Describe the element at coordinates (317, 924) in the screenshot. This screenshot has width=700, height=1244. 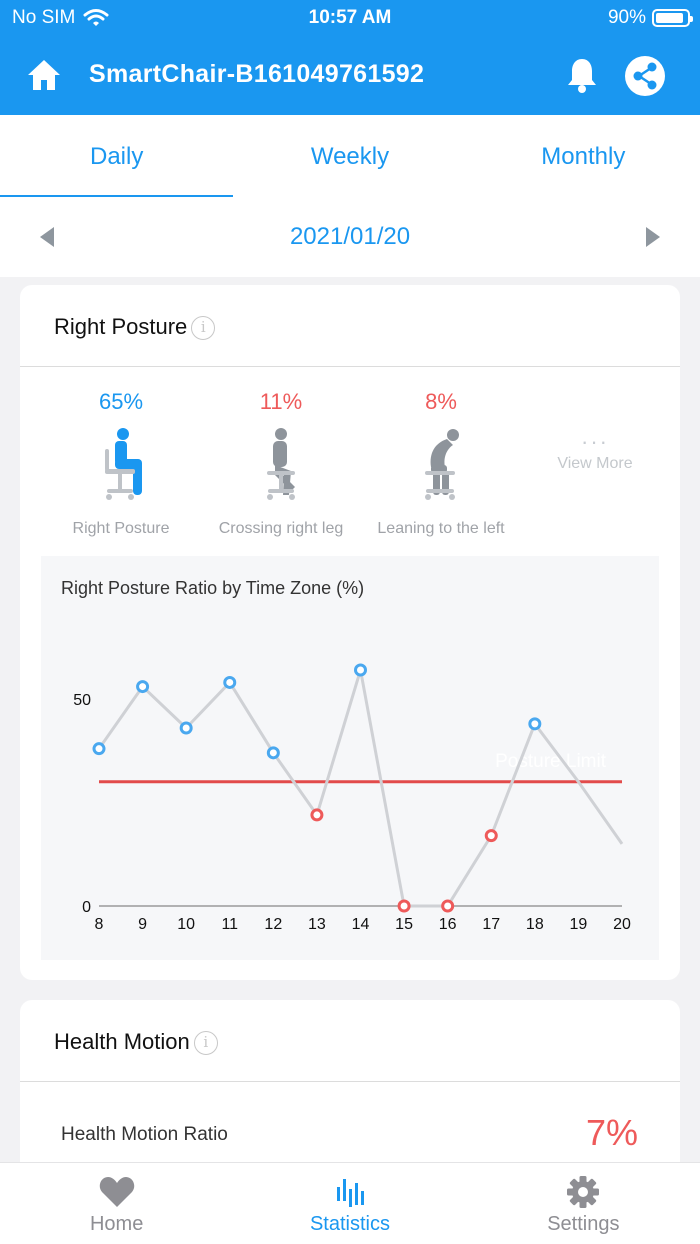
I see `x-tick-label: 13` at that location.